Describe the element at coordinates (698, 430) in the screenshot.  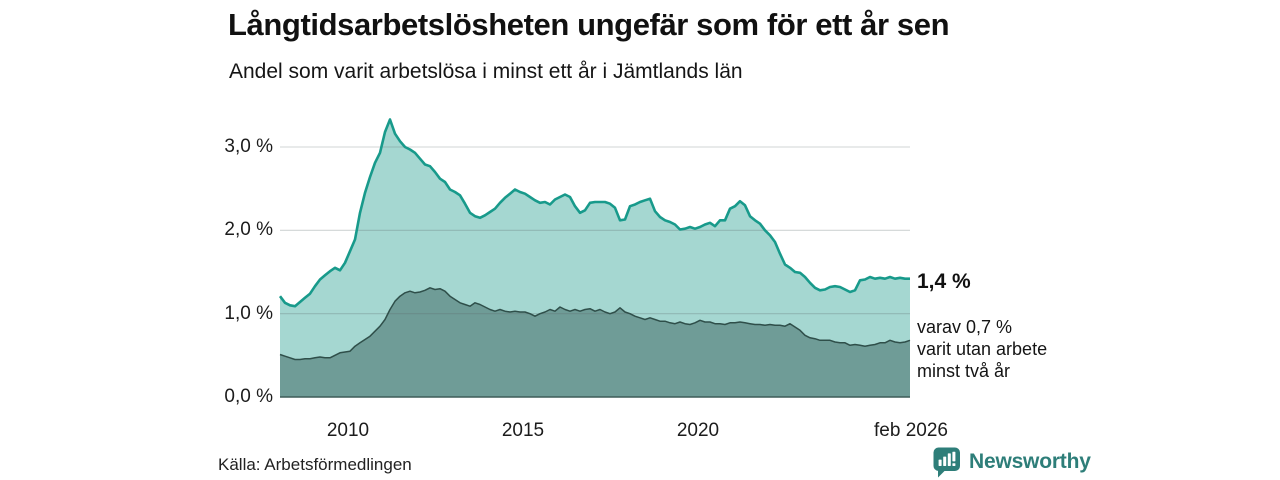
I see `x-axis-tick-label: 2020` at that location.